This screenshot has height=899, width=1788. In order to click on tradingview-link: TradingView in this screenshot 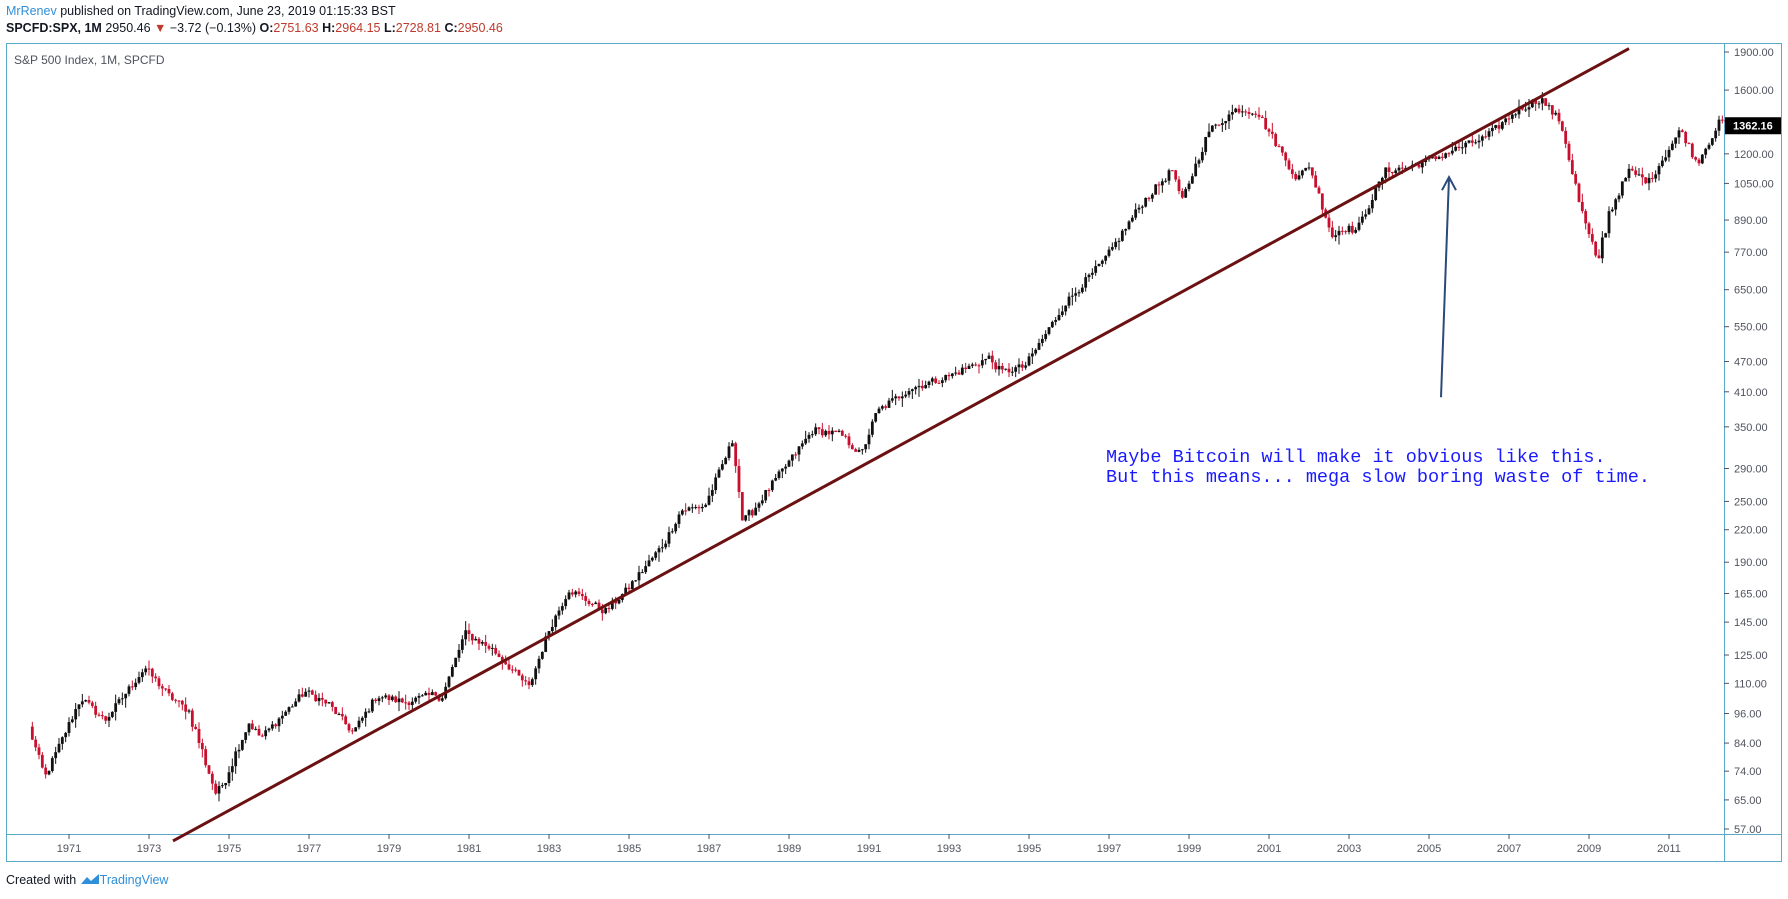, I will do `click(134, 880)`.